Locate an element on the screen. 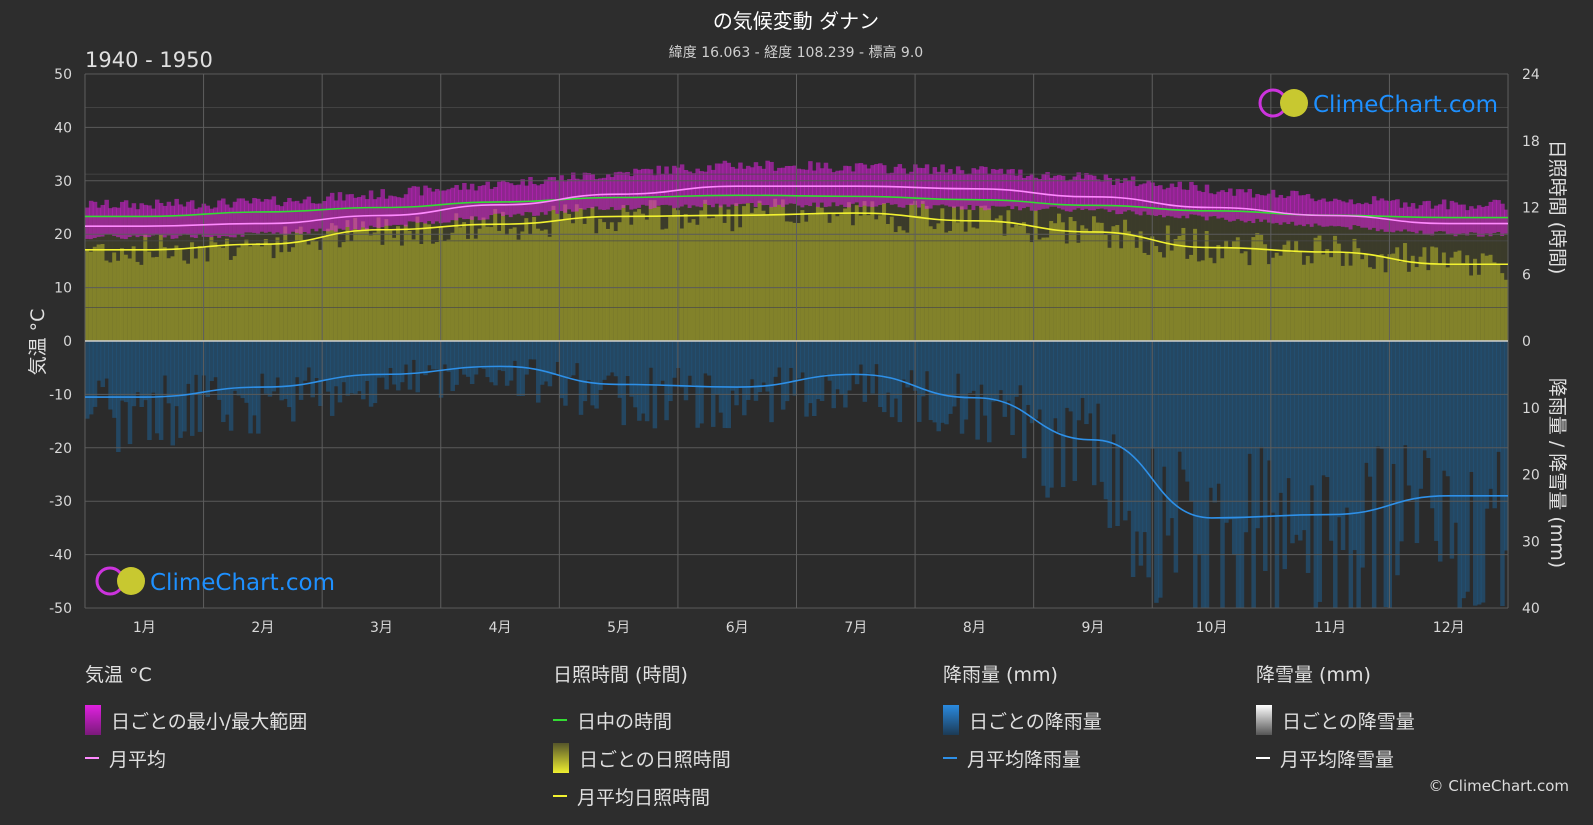  right-axis-bottom-label: 降雨量 / 降雪量 (mm) is located at coordinates (1557, 473).